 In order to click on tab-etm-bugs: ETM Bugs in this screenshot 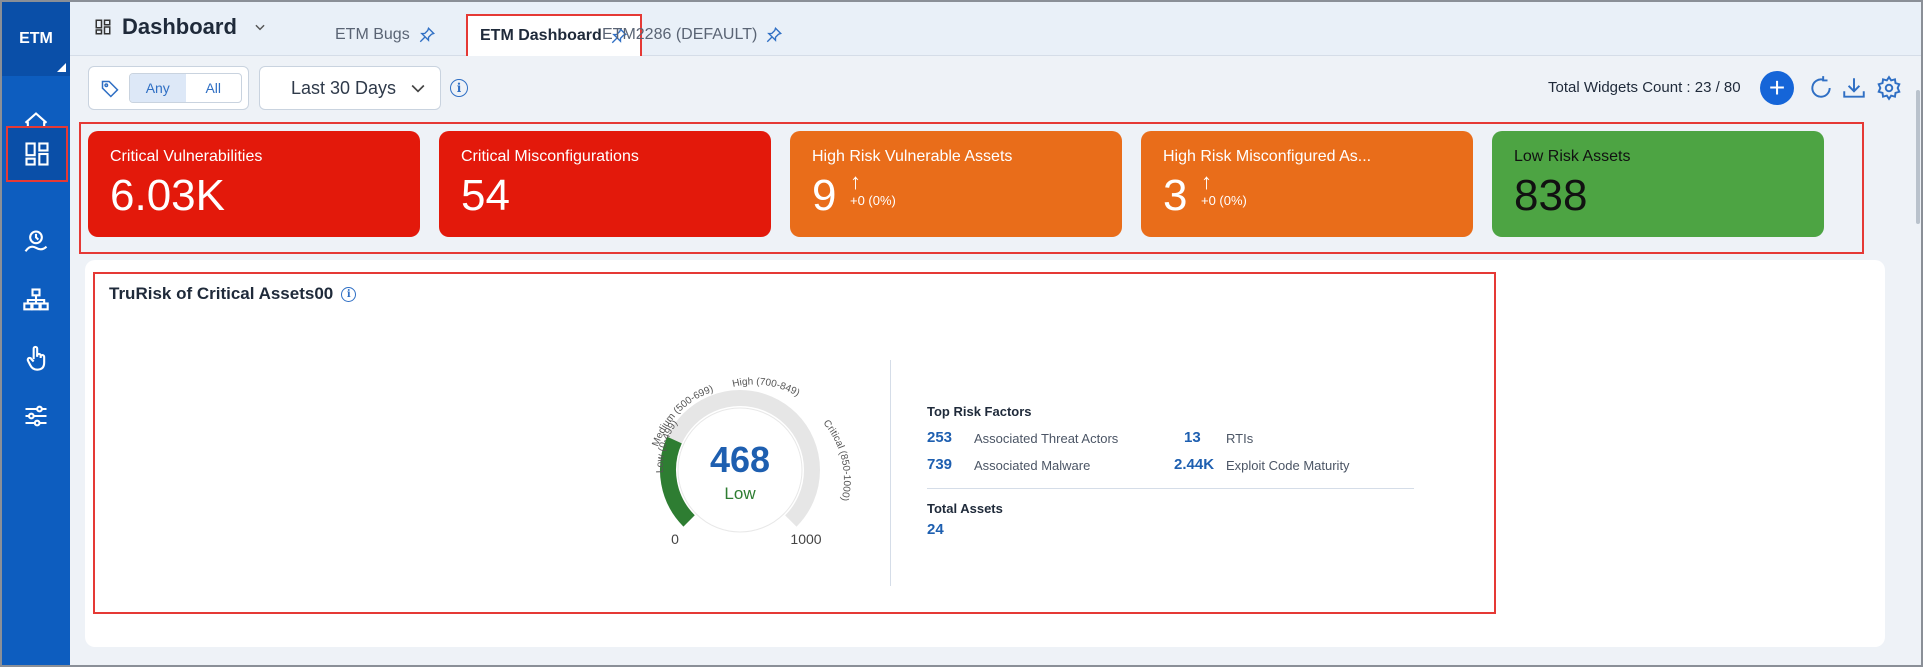, I will do `click(385, 35)`.